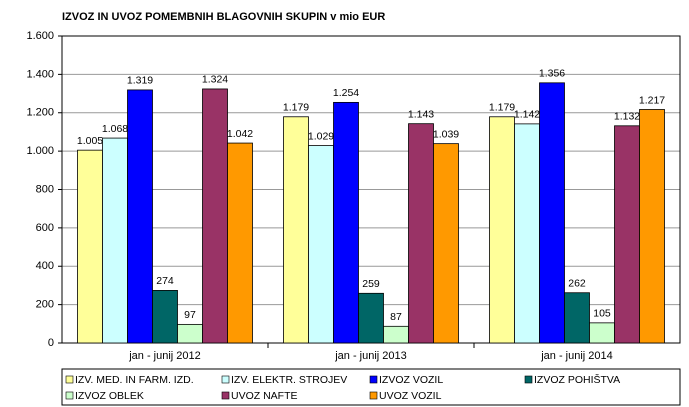 This screenshot has width=689, height=407. What do you see at coordinates (577, 379) in the screenshot?
I see `legend-label: IZVOZ POHIŠTVA` at bounding box center [577, 379].